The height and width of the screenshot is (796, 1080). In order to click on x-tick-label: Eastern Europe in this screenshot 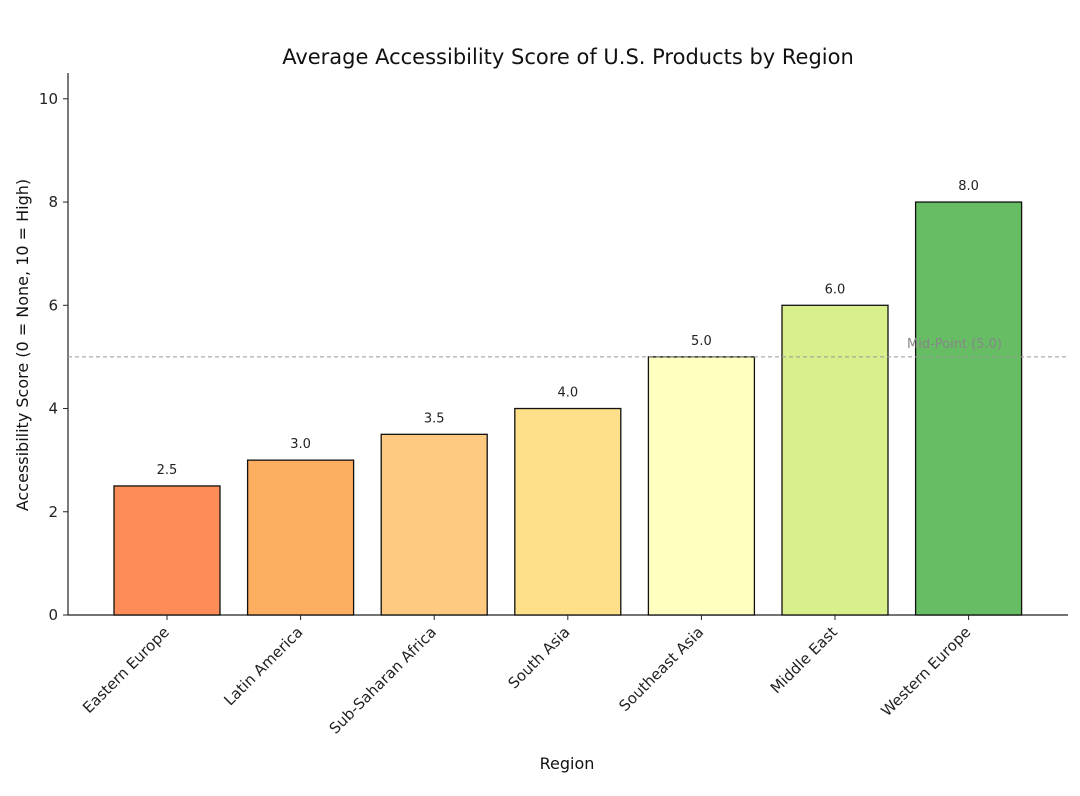, I will do `click(126, 670)`.